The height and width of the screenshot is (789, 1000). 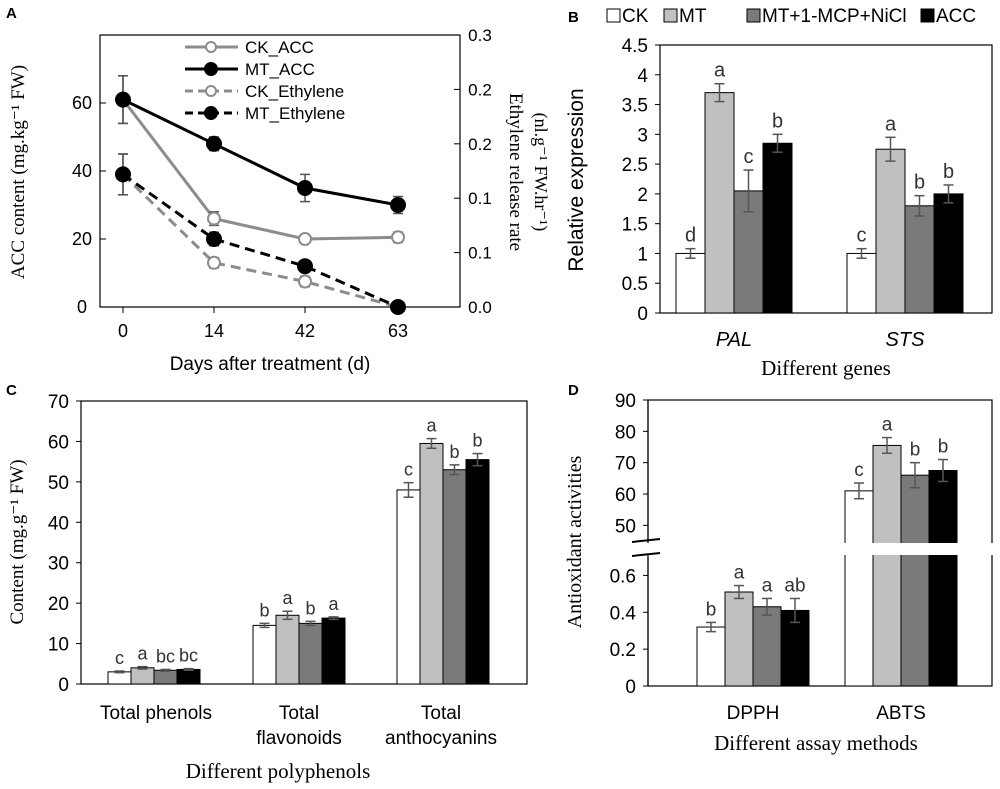 What do you see at coordinates (82, 239) in the screenshot?
I see `chart-a-ytick-label: 20` at bounding box center [82, 239].